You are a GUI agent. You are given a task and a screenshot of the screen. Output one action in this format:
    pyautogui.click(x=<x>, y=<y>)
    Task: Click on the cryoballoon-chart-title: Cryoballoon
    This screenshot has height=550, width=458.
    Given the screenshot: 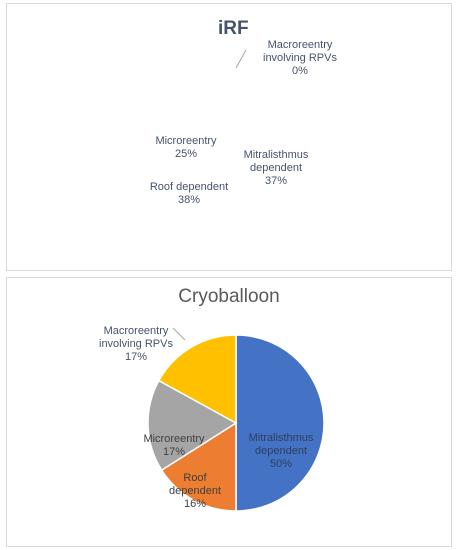 What is the action you would take?
    pyautogui.click(x=229, y=296)
    